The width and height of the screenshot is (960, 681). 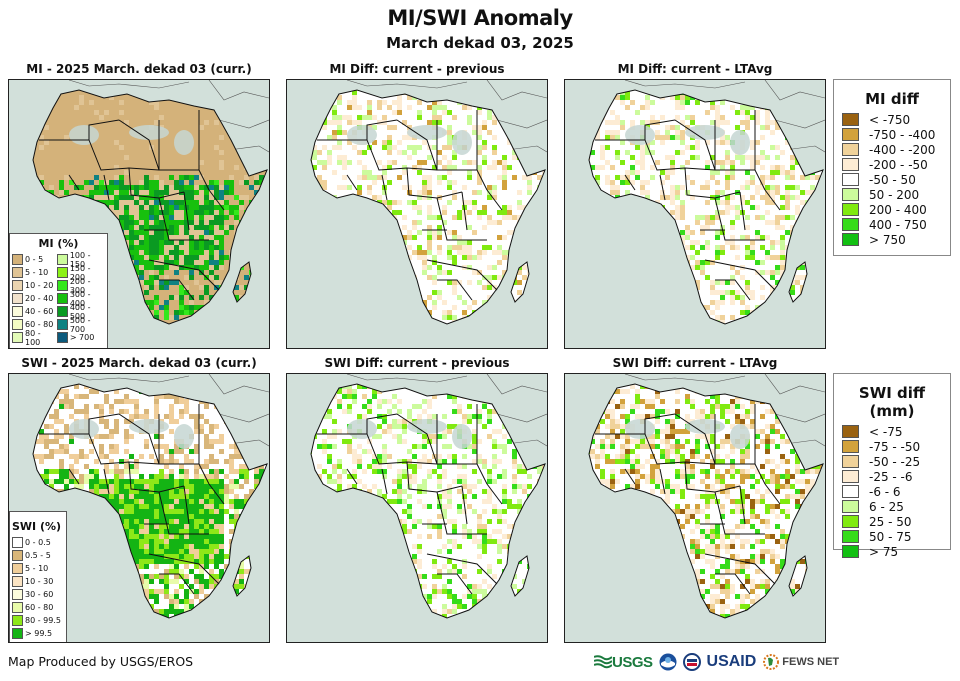 What do you see at coordinates (80, 285) in the screenshot?
I see `legend-label: 200 - 300` at bounding box center [80, 285].